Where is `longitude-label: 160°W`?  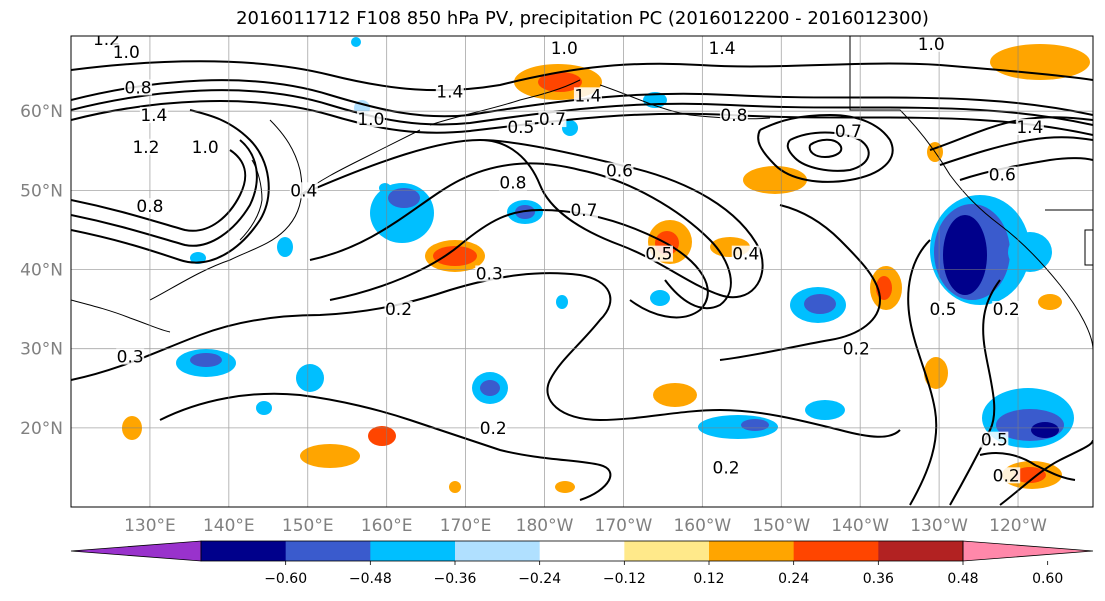
longitude-label: 160°W is located at coordinates (702, 526).